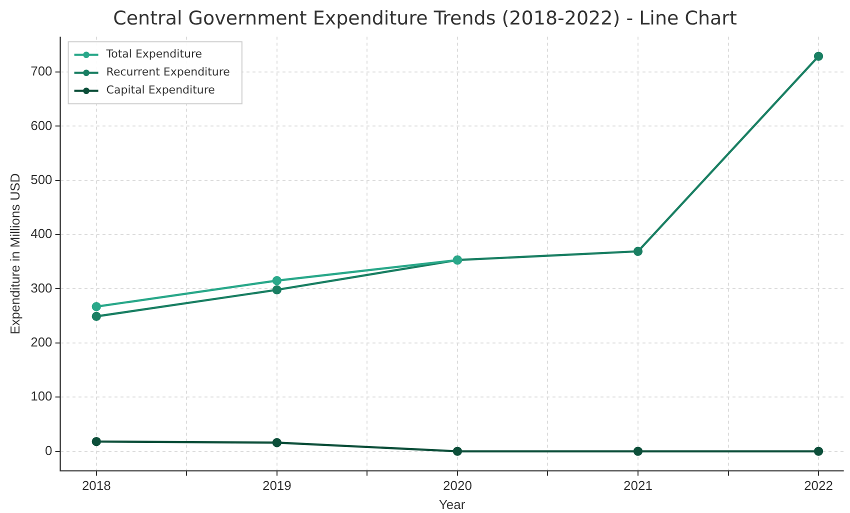  Describe the element at coordinates (425, 18) in the screenshot. I see `chart-title: Central Government Expenditure Trends (2018-2022) - Line Chart` at that location.